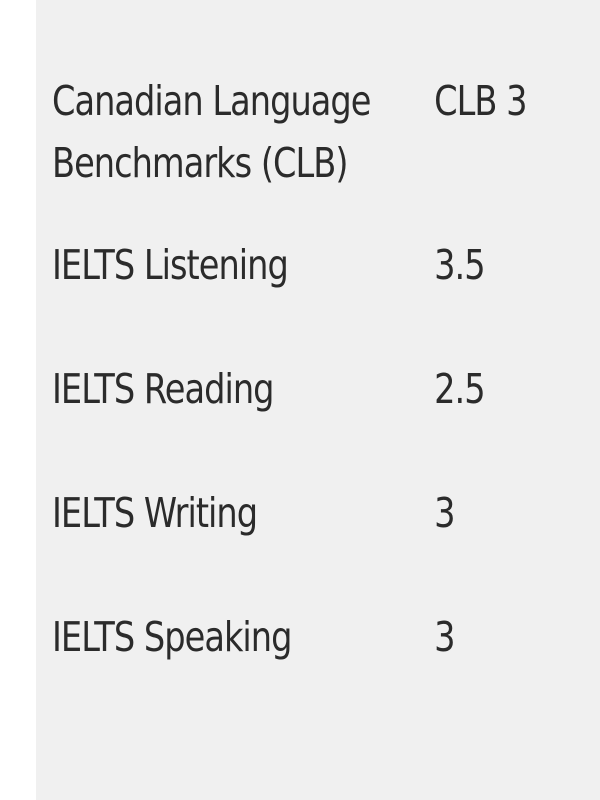  Describe the element at coordinates (243, 132) in the screenshot. I see `row-label: Canadian Language Benchmarks (CLB)` at that location.